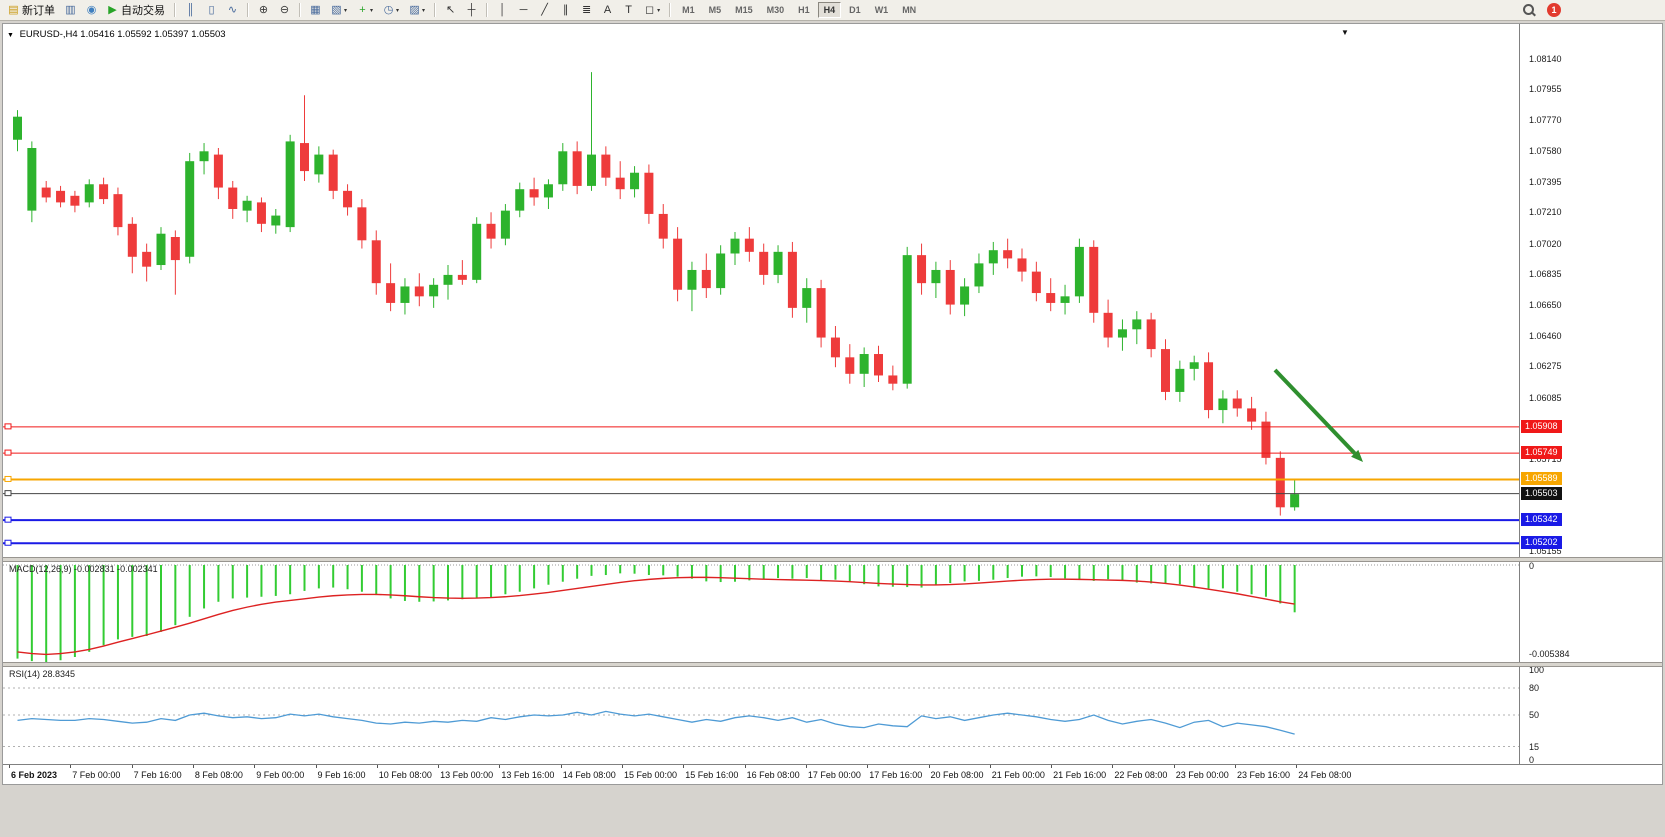 The image size is (1665, 837). I want to click on time-axis-label: 13 Feb 16:00, so click(528, 775).